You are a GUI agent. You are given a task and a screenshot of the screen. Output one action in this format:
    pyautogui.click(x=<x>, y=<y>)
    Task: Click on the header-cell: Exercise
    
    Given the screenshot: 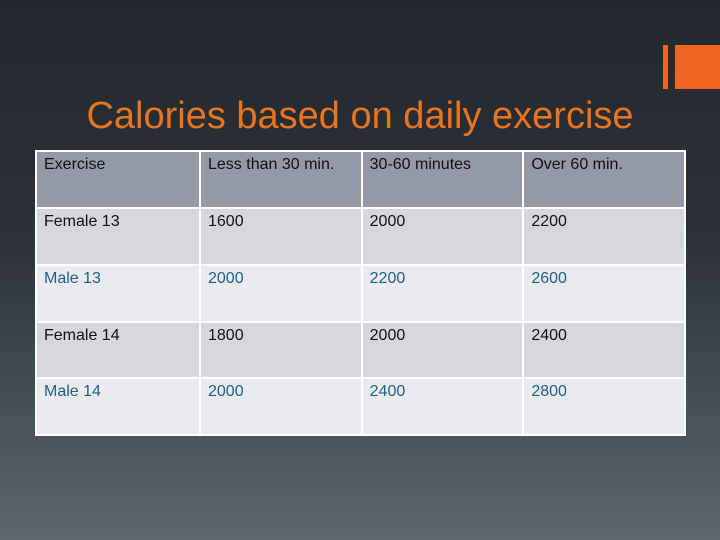 What is the action you would take?
    pyautogui.click(x=118, y=179)
    